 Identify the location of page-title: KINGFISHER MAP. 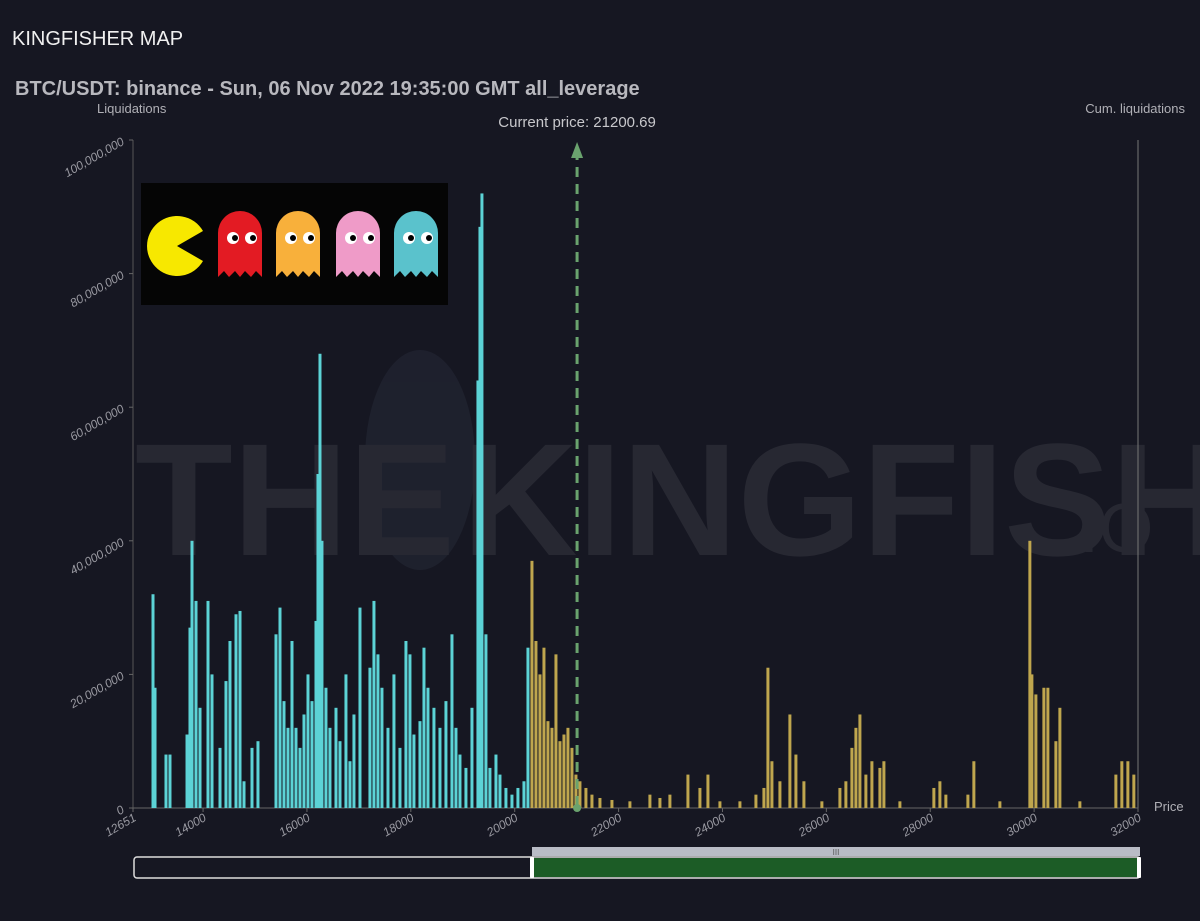
(97, 39).